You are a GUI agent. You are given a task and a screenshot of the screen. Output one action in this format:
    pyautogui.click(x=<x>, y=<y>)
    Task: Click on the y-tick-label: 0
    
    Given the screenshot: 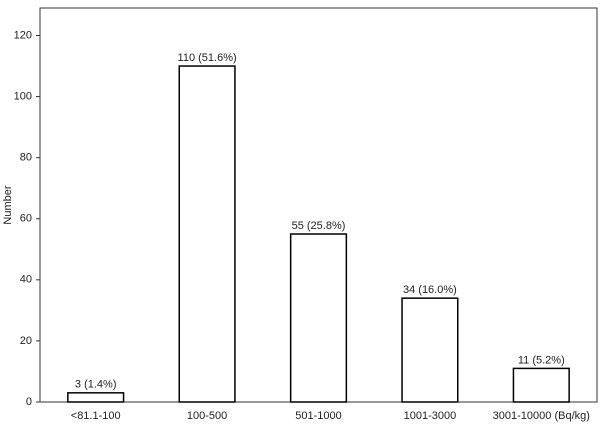 What is the action you would take?
    pyautogui.click(x=29, y=402)
    